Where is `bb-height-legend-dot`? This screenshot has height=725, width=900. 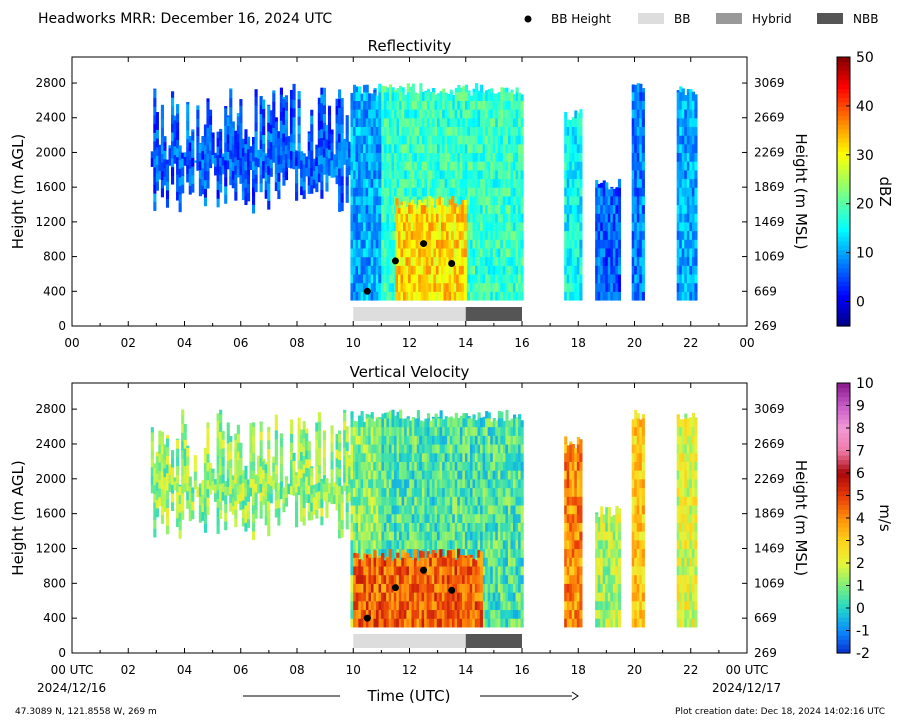 bb-height-legend-dot is located at coordinates (528, 19).